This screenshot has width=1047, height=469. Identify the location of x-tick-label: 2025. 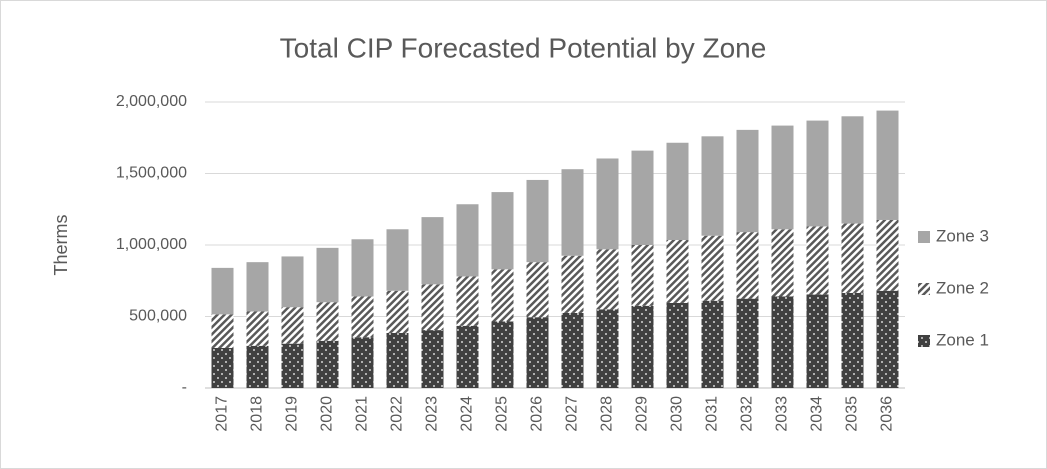
(502, 414).